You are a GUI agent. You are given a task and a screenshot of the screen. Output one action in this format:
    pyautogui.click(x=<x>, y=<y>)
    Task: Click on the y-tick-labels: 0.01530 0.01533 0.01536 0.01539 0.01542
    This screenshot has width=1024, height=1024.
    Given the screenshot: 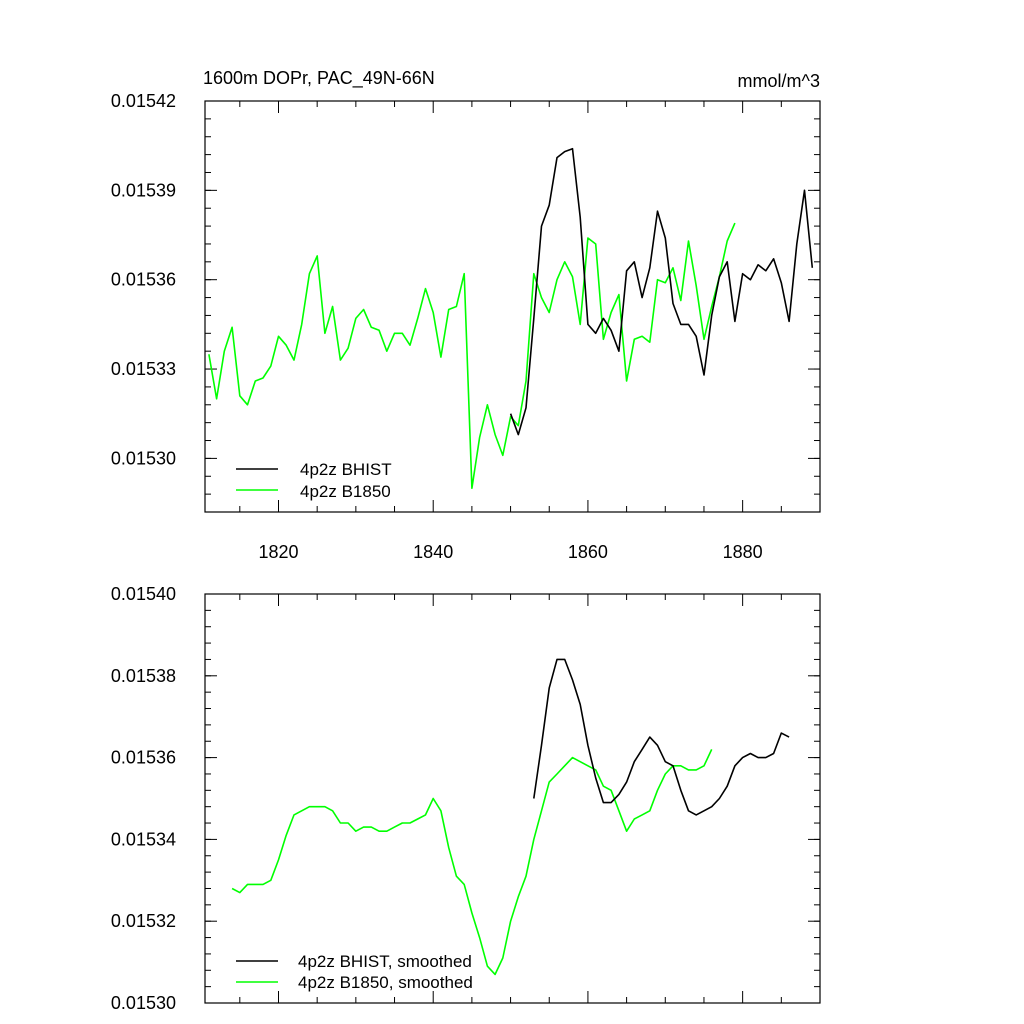 What is the action you would take?
    pyautogui.click(x=143, y=279)
    